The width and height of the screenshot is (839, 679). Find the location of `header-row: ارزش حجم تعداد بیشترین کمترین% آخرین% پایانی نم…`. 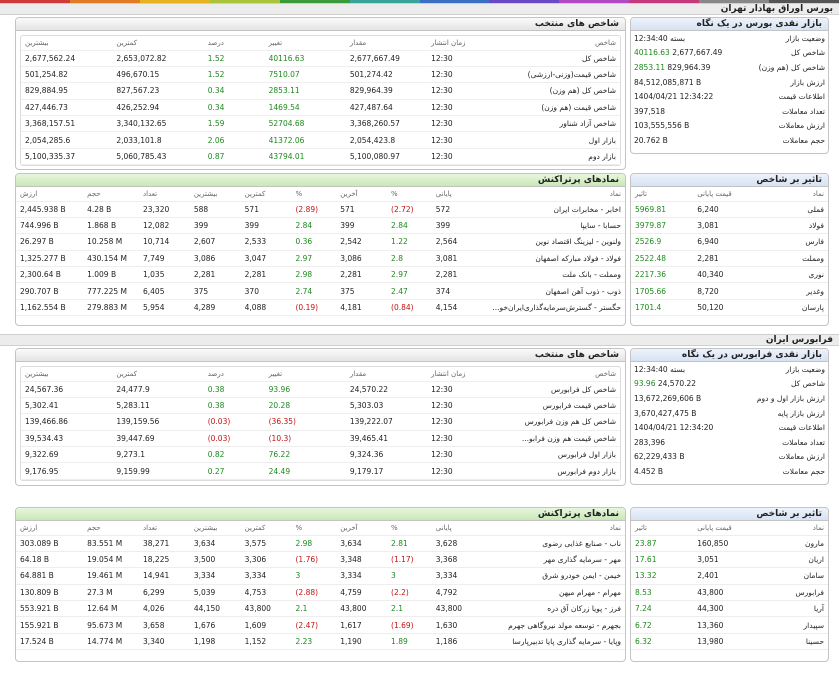

header-row: ارزش حجم تعداد بیشترین کمترین% آخرین% پایانی نم… is located at coordinates (320, 194).